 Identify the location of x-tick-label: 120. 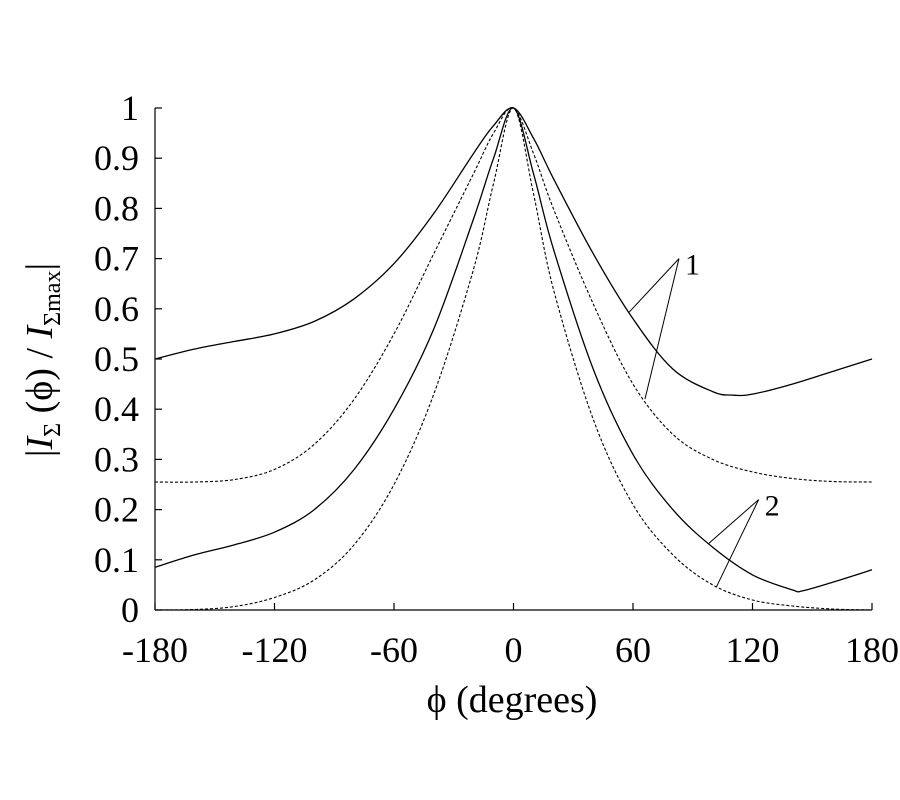
(753, 650).